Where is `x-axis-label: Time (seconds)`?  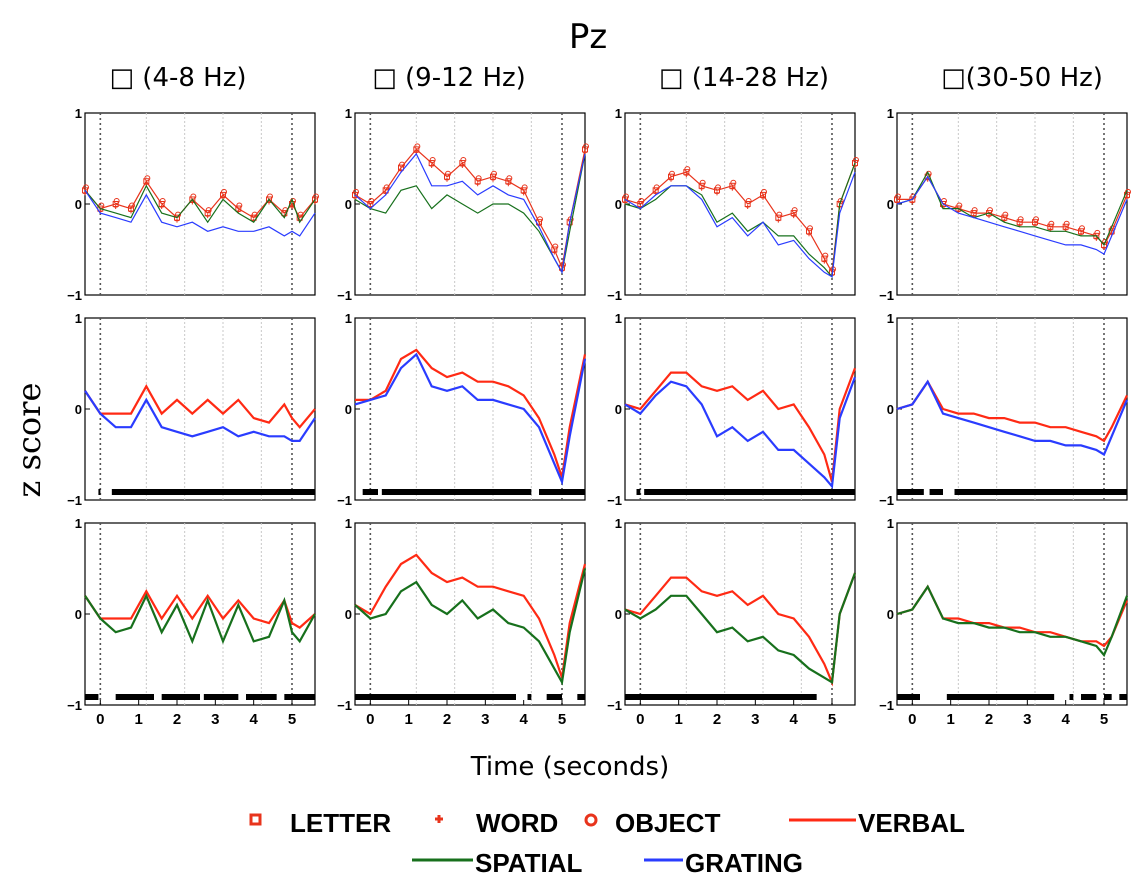
x-axis-label: Time (seconds) is located at coordinates (569, 767).